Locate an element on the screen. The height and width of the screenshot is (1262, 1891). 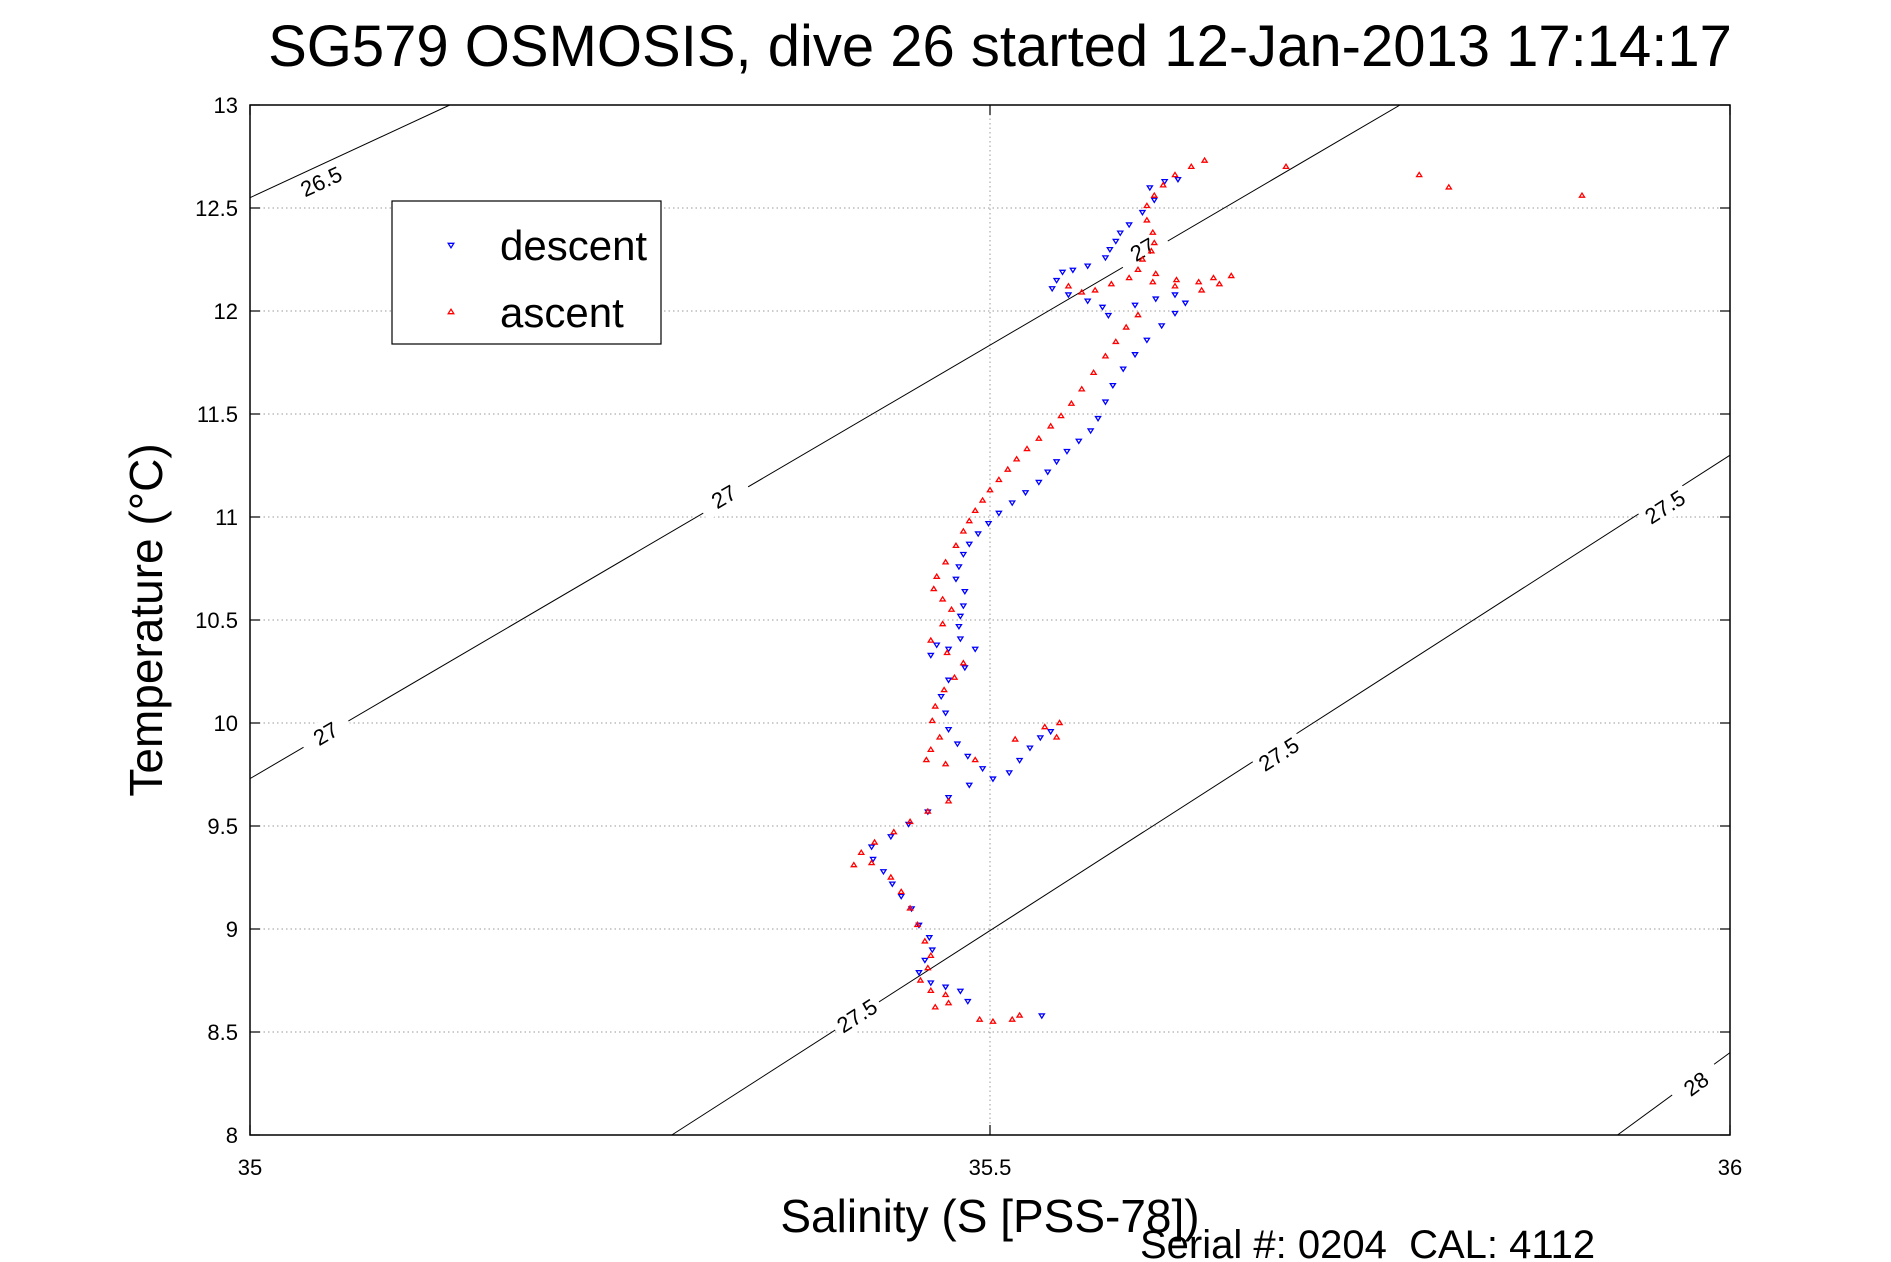
legend-marker-ascent is located at coordinates (451, 311).